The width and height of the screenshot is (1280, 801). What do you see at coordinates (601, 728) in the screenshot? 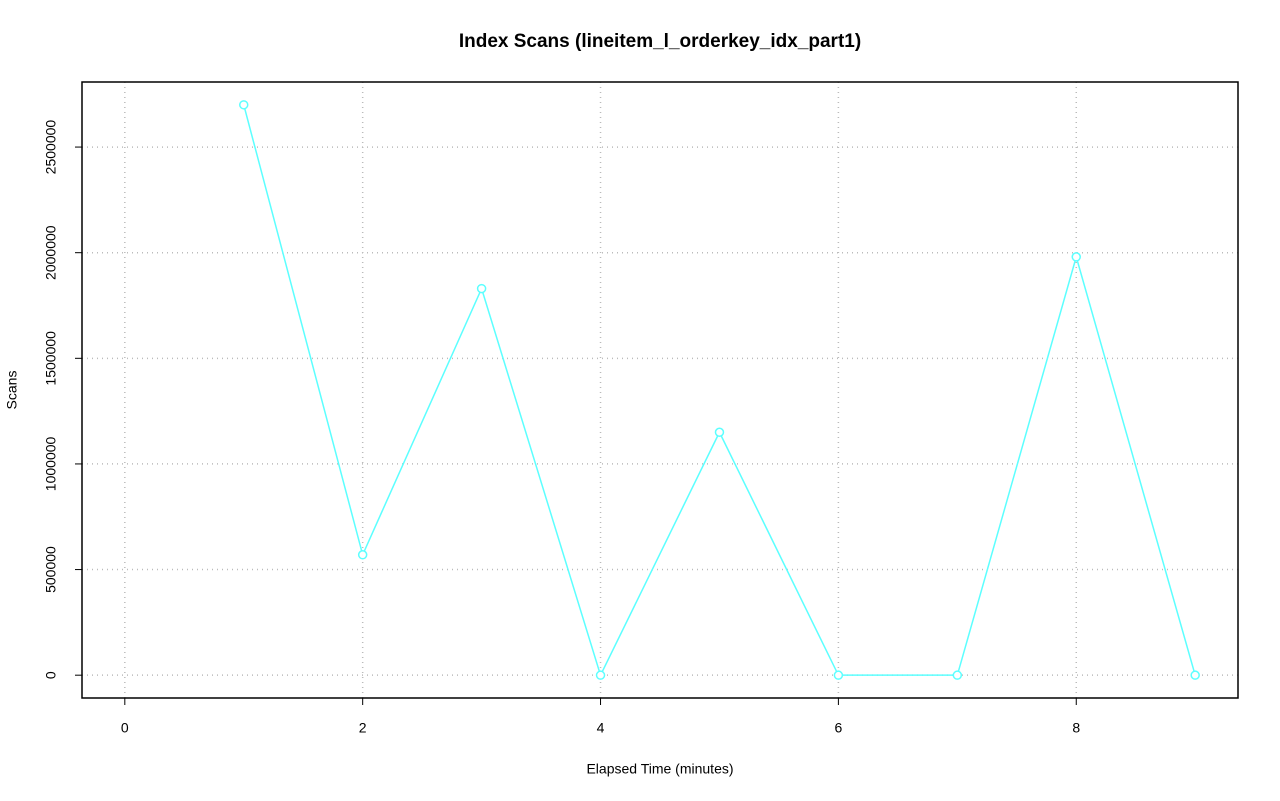
I see `x-tick-label: 4` at bounding box center [601, 728].